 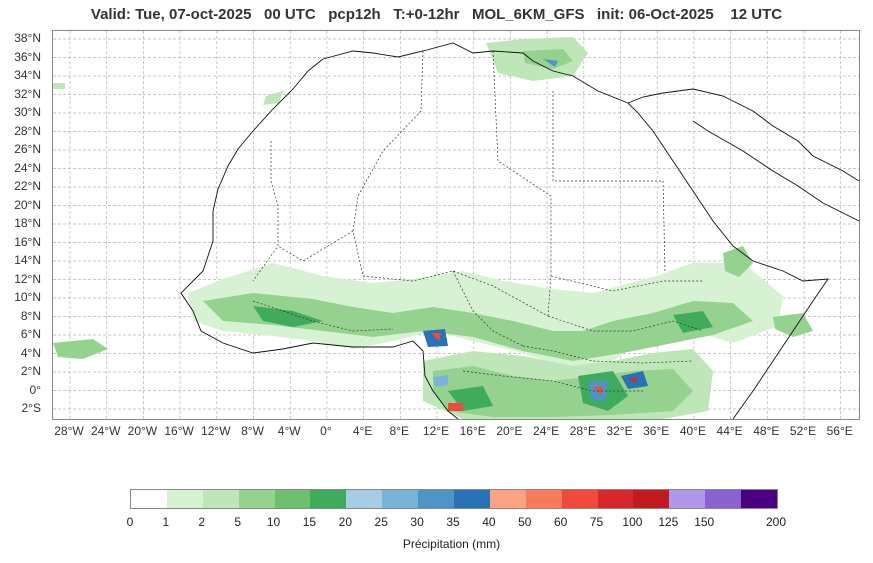 What do you see at coordinates (237, 522) in the screenshot?
I see `colorbar-tick-label: 5` at bounding box center [237, 522].